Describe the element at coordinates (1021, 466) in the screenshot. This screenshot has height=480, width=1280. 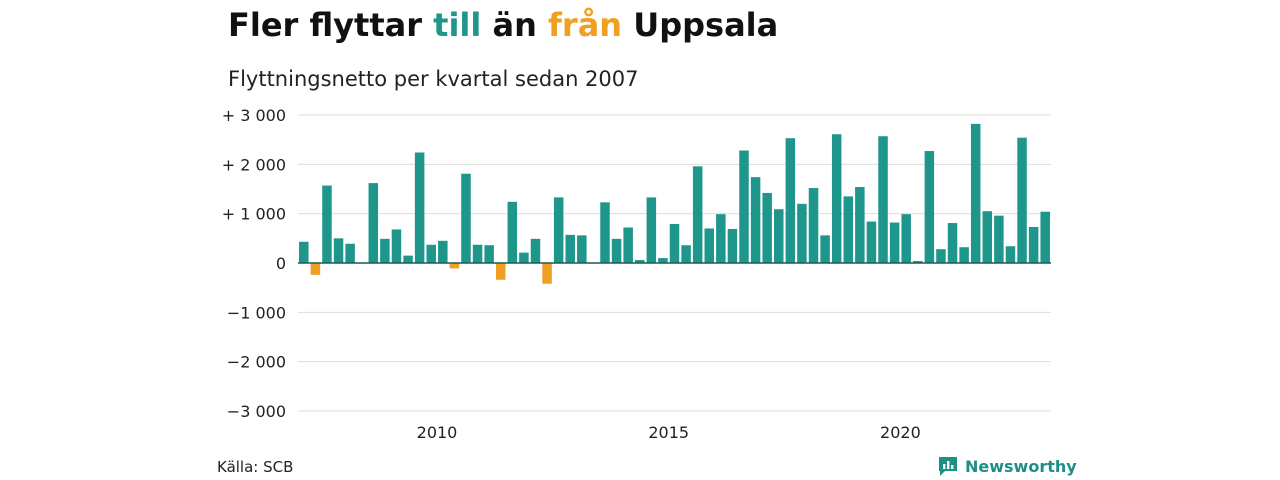
I see `brand-name: Newsworthy` at that location.